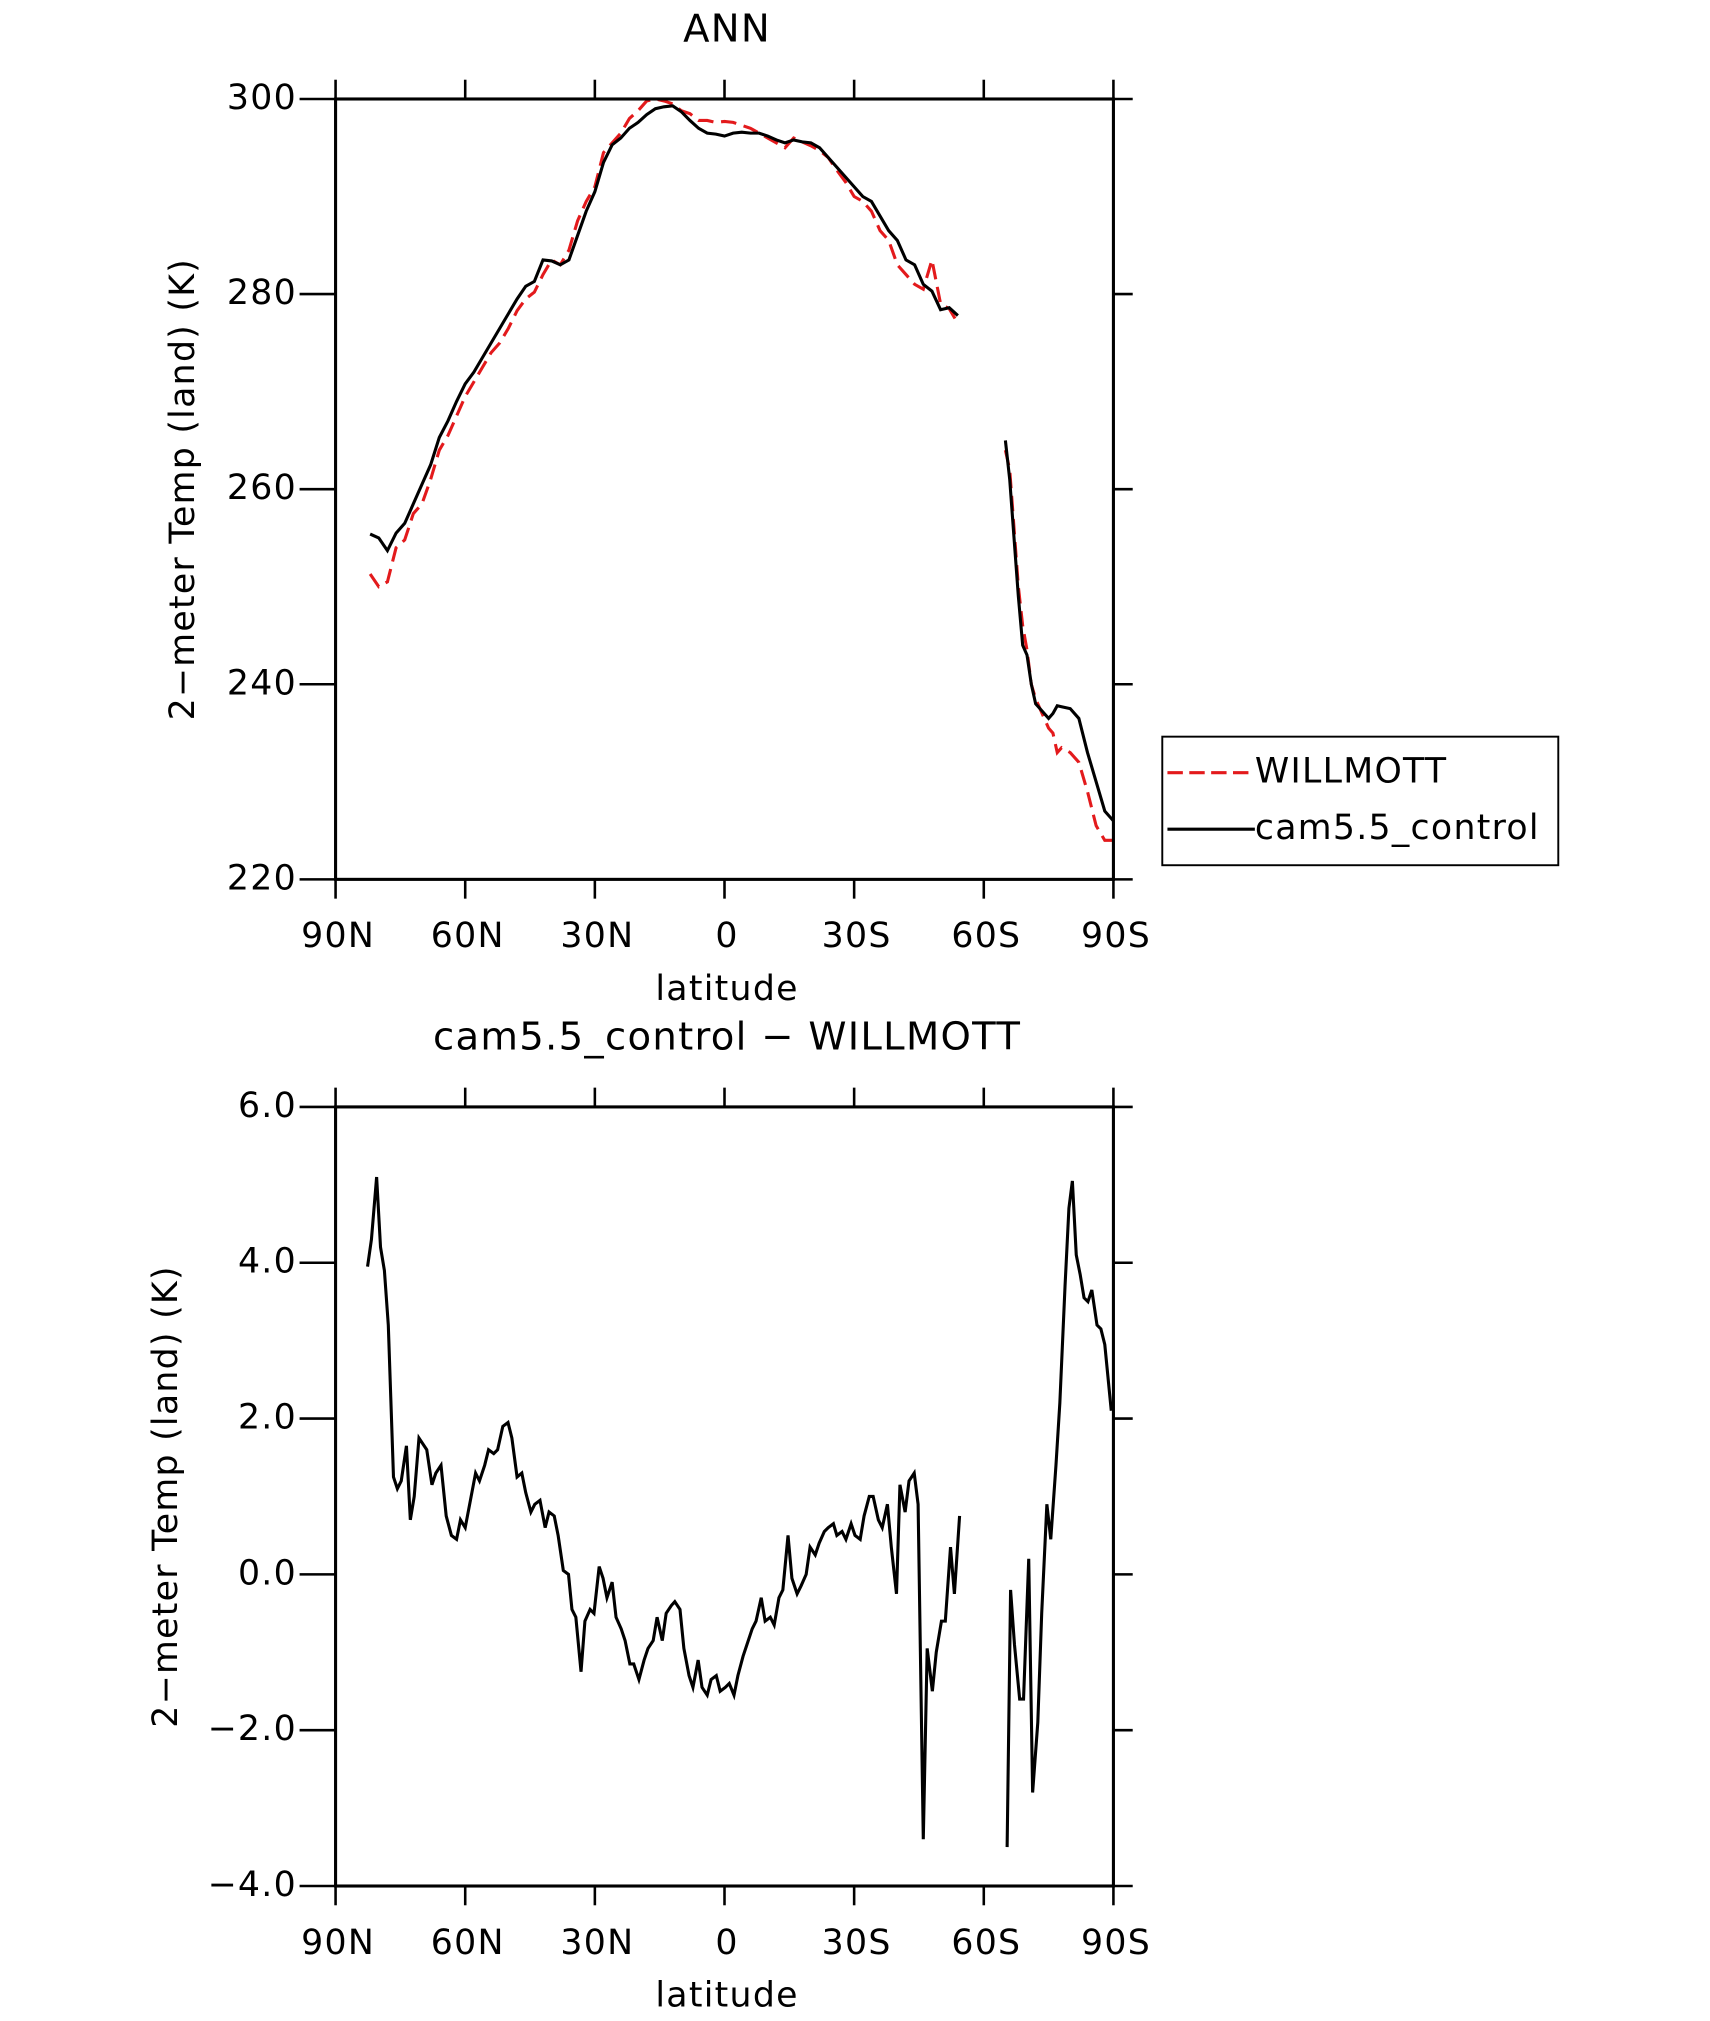 Image resolution: width=1710 pixels, height=2021 pixels. Describe the element at coordinates (1351, 772) in the screenshot. I see `legend-label: WILLMOTT` at that location.